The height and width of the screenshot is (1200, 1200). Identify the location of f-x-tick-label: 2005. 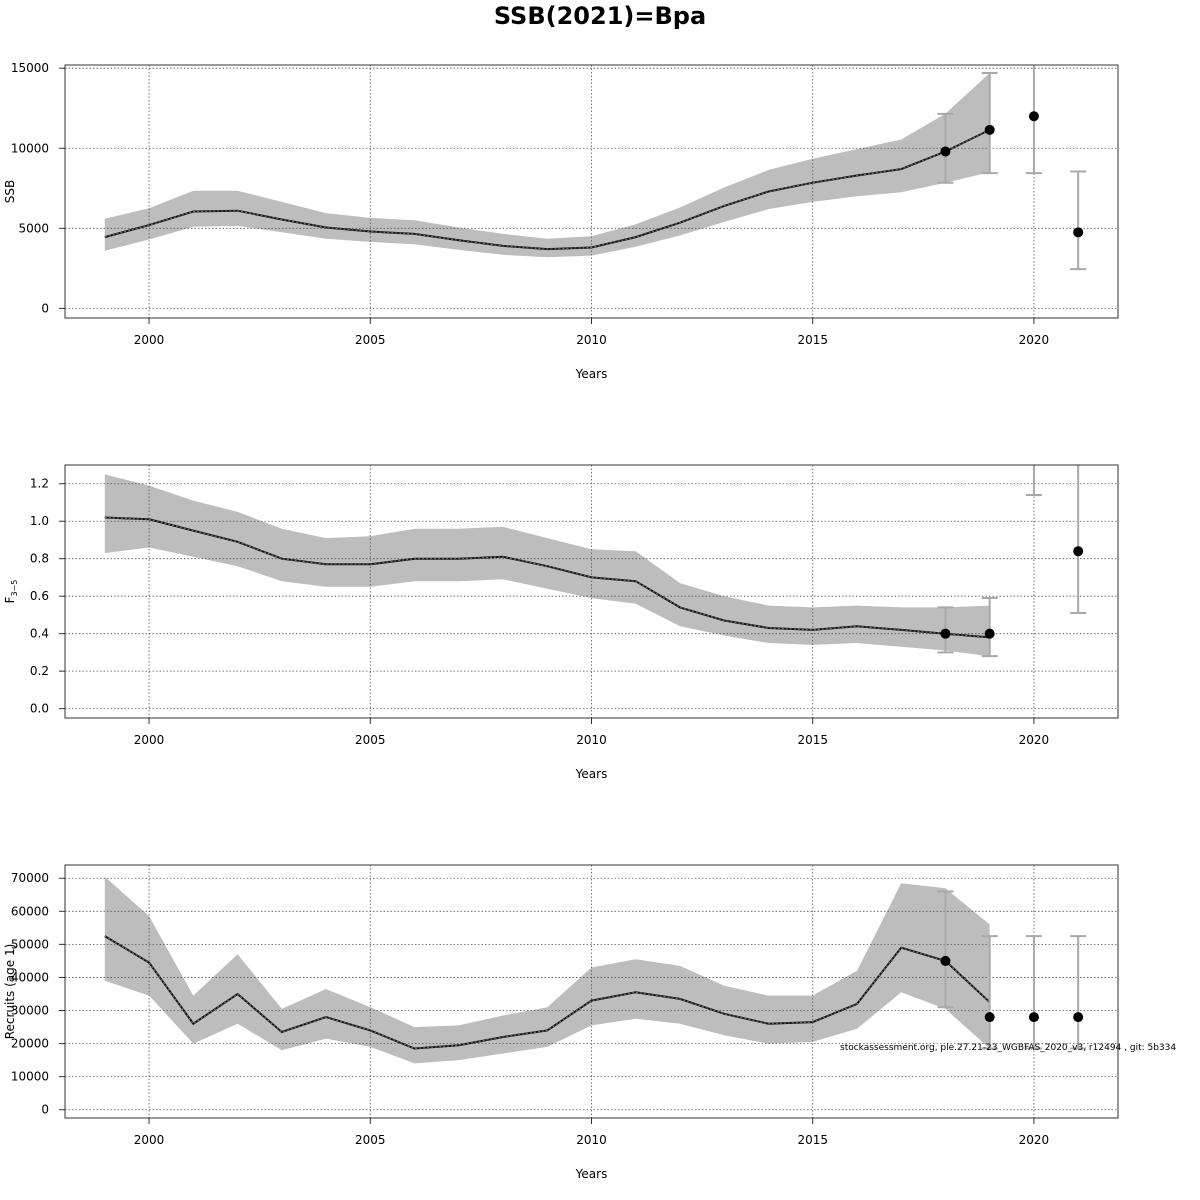
(370, 740).